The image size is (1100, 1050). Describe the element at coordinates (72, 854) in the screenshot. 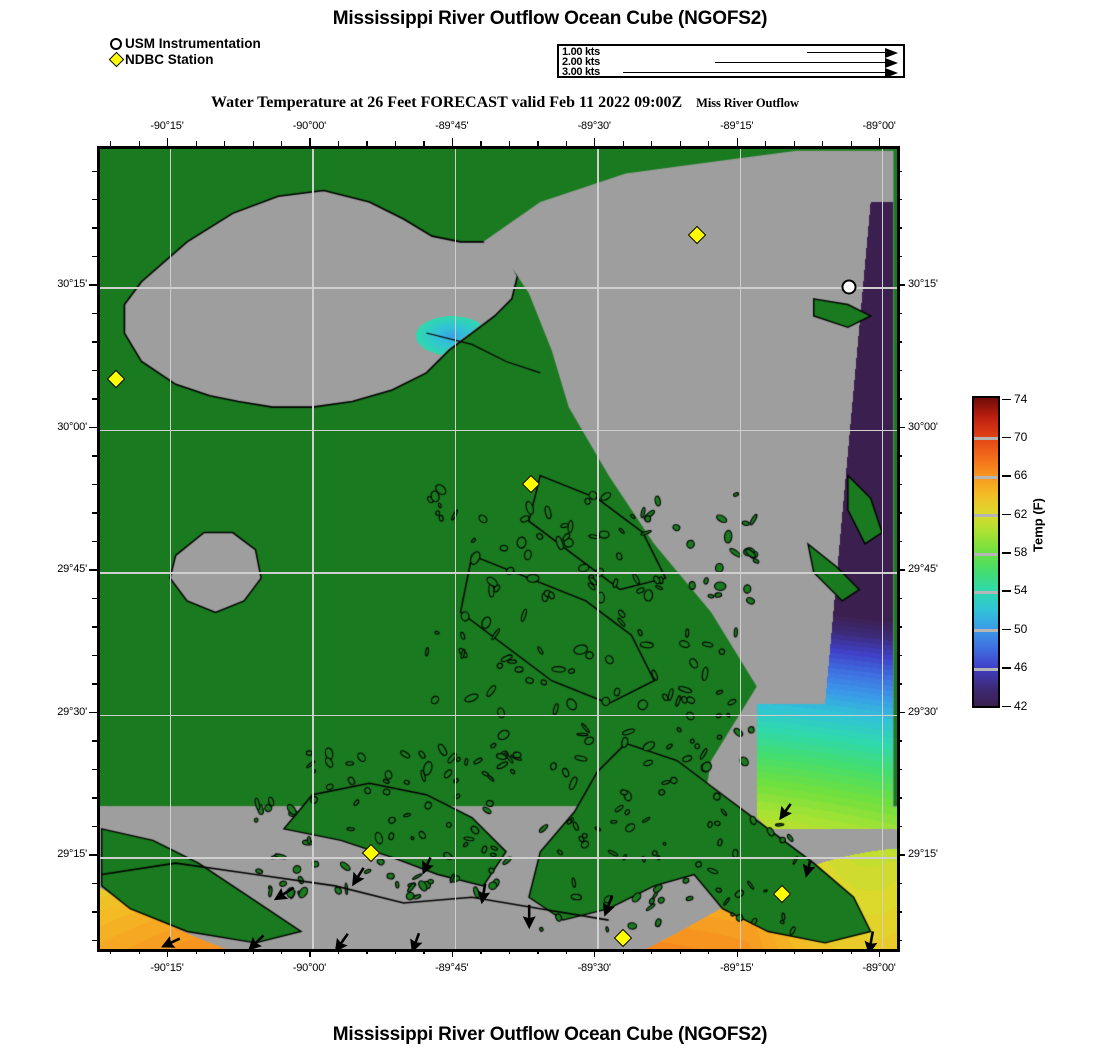

I see `axis-label-lat-left: 29°15'` at that location.